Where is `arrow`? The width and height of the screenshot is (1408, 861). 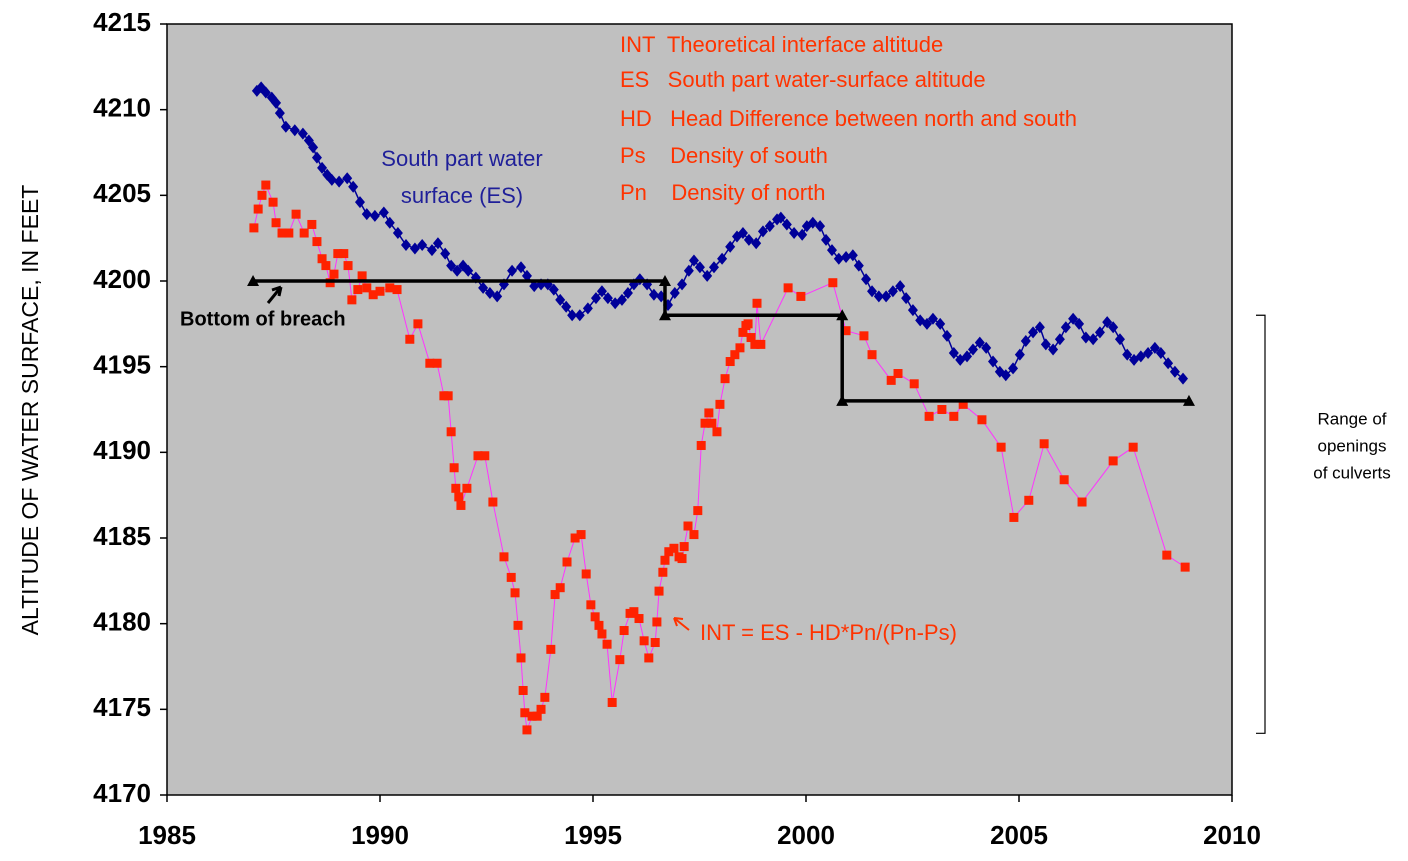 arrow is located at coordinates (274, 294).